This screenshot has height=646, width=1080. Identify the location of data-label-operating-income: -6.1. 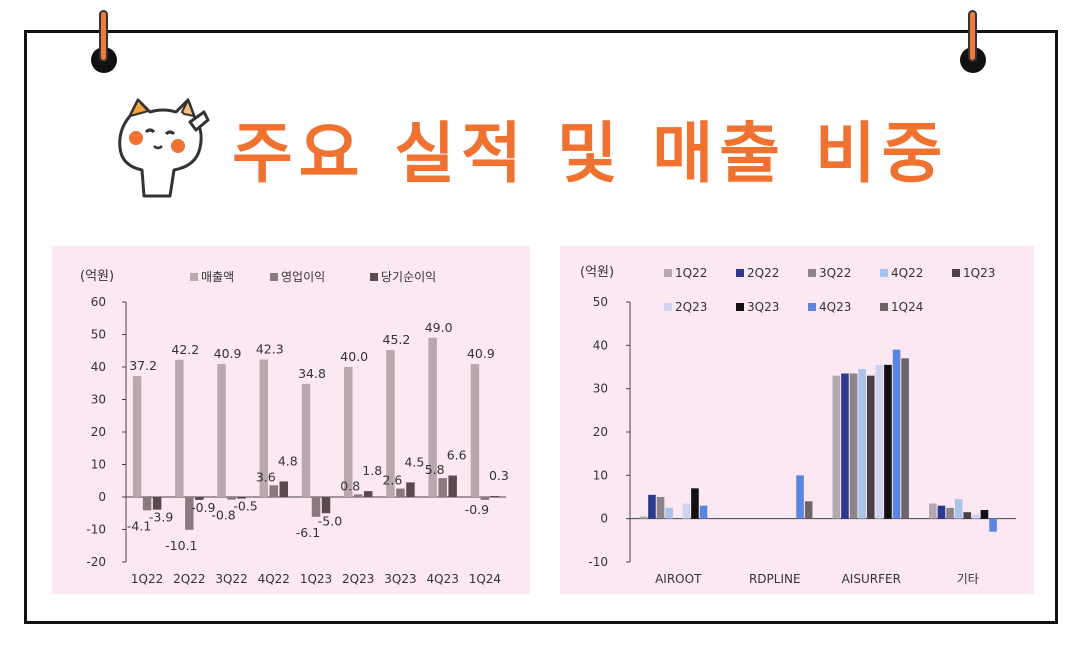
(308, 532).